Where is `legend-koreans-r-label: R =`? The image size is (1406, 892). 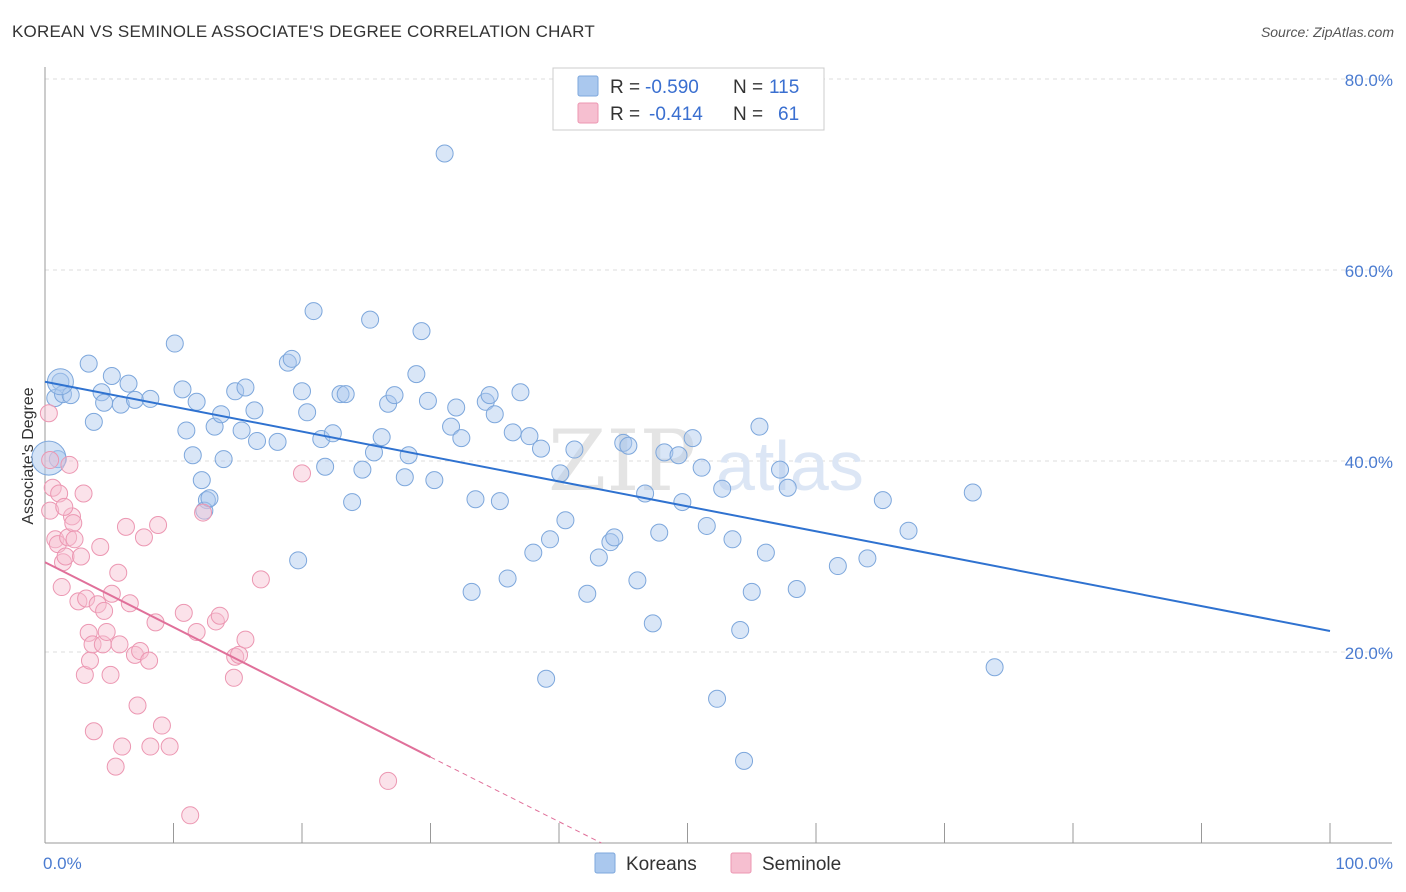 legend-koreans-r-label: R = is located at coordinates (625, 87).